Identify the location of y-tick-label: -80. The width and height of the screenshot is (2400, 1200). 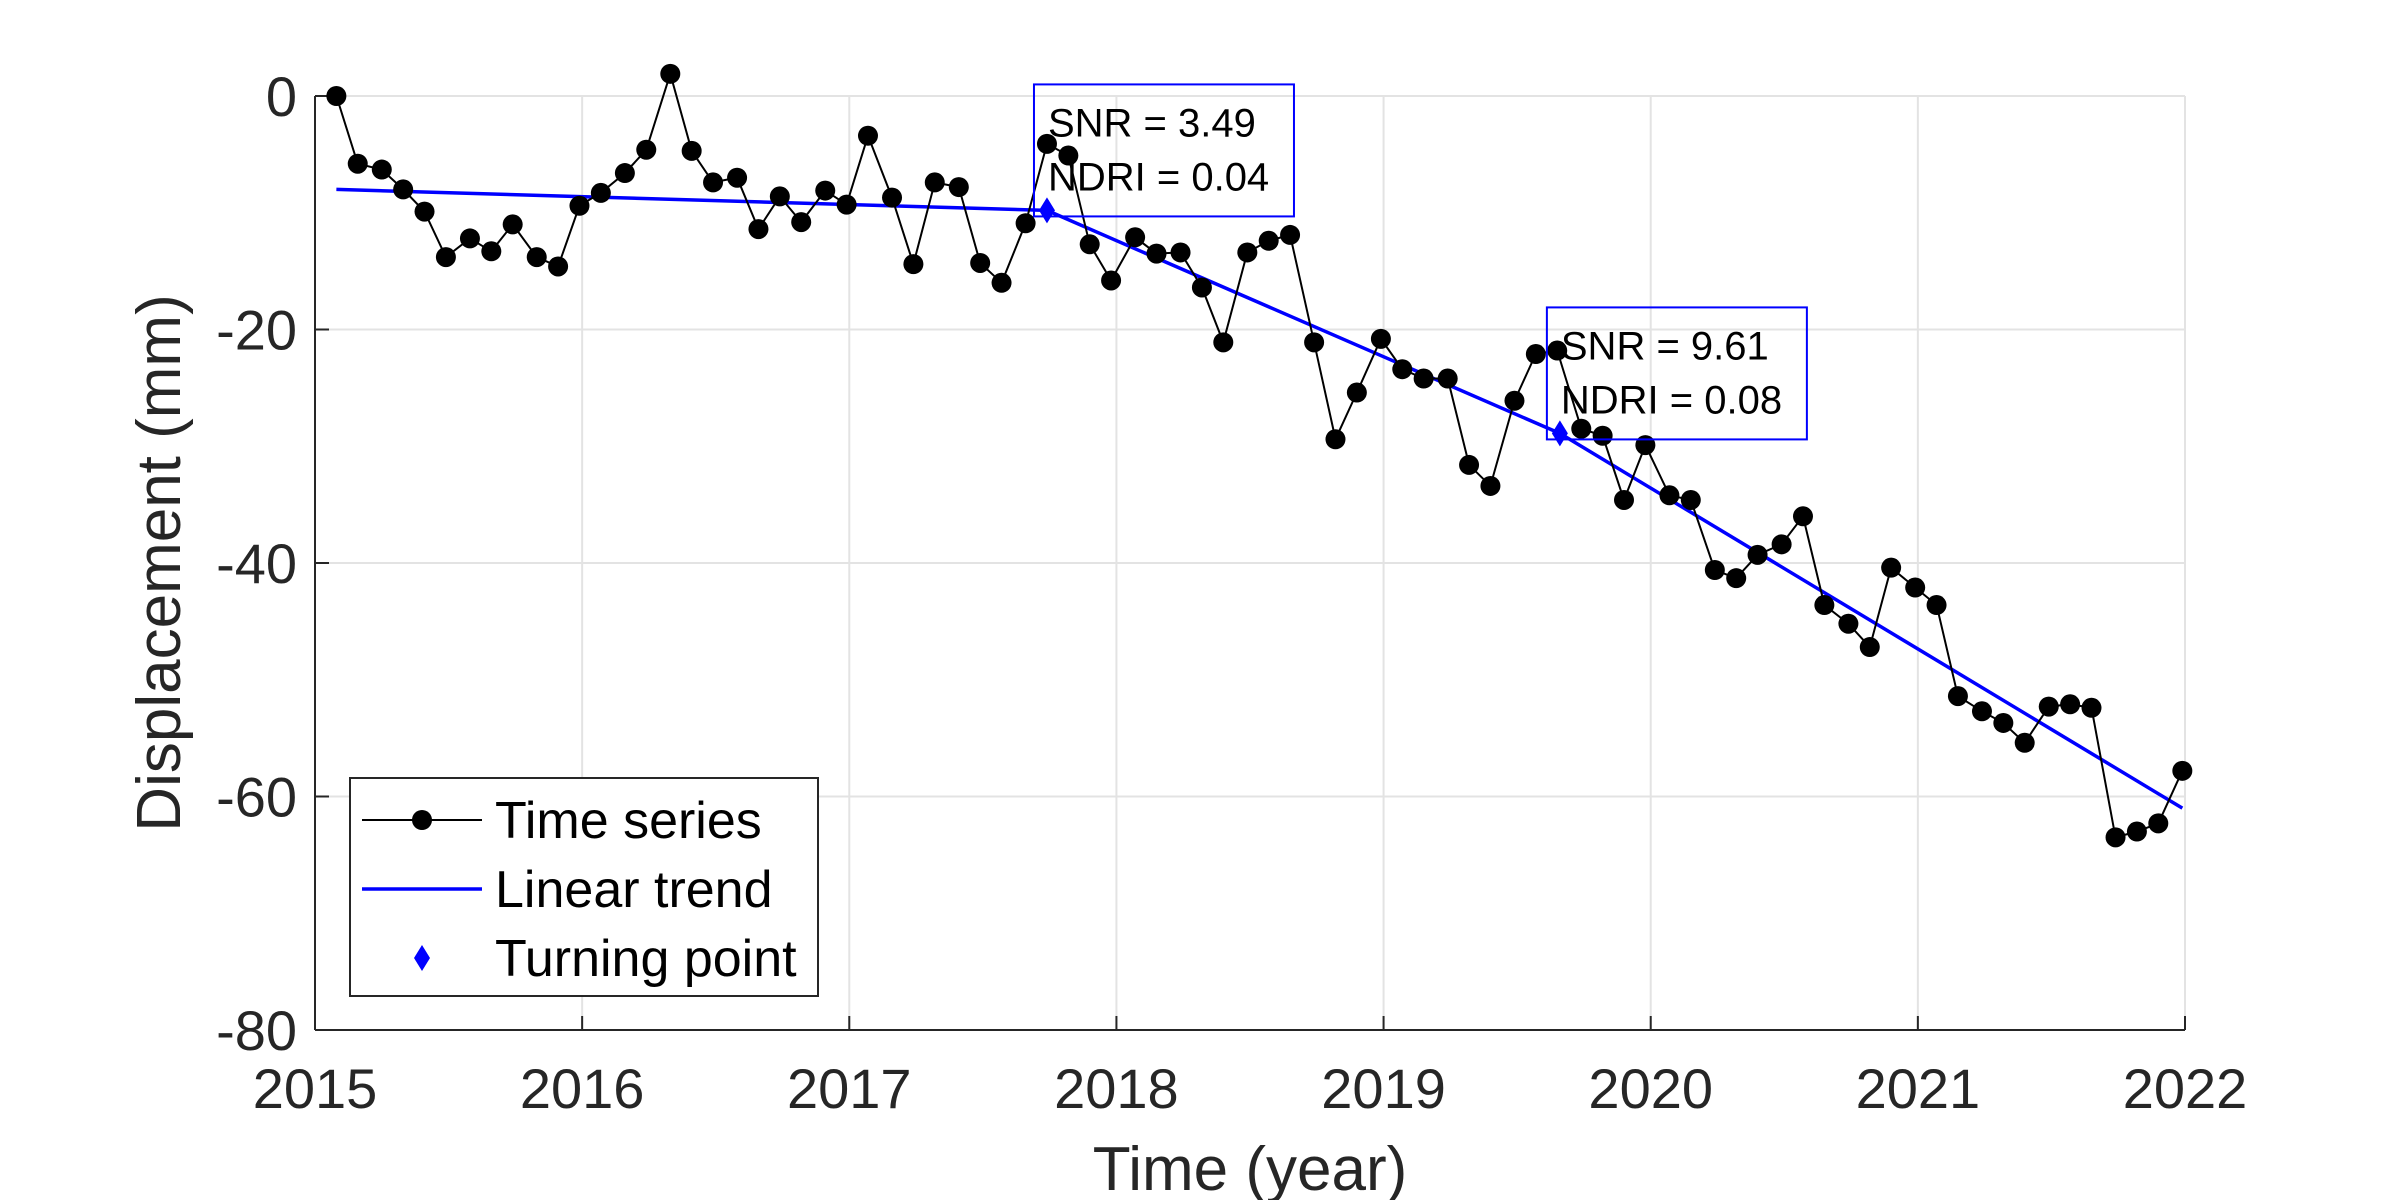
(256, 1030).